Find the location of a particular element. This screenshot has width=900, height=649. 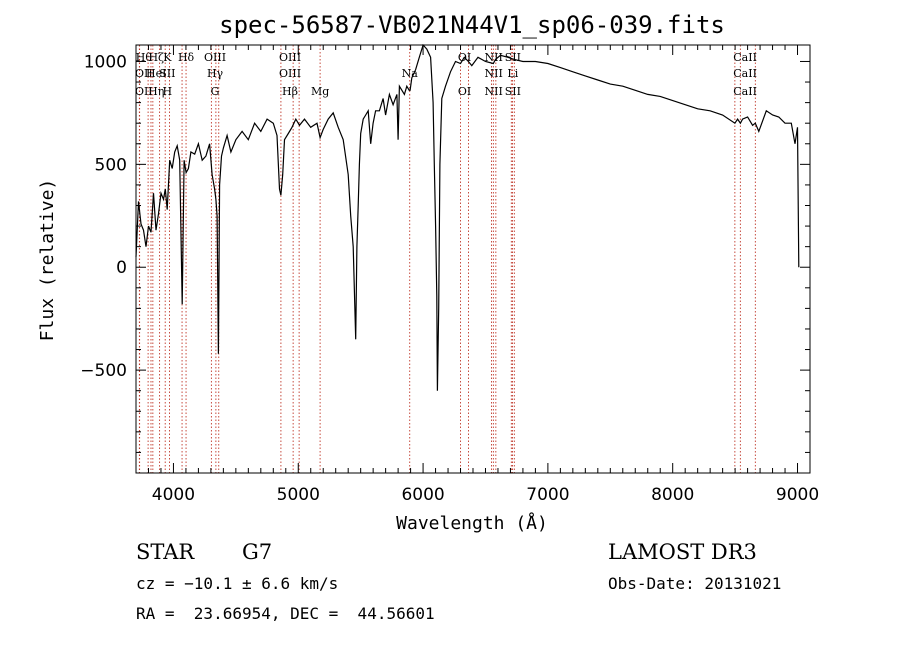

x-tick-label: 9000 is located at coordinates (797, 495).